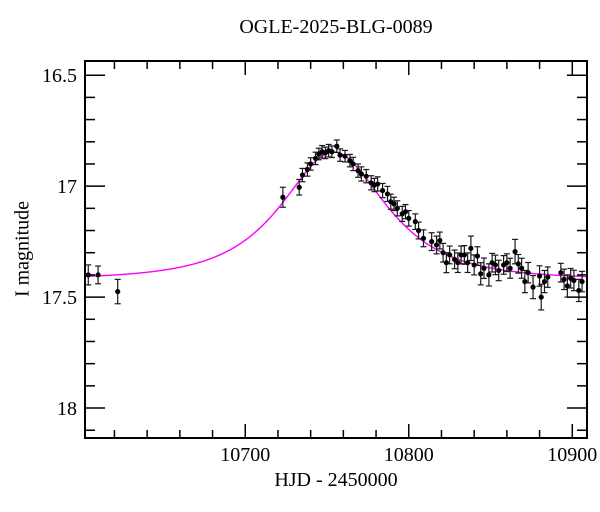 This screenshot has width=600, height=512. Describe the element at coordinates (59, 76) in the screenshot. I see `y-tick-label: 16.5` at that location.